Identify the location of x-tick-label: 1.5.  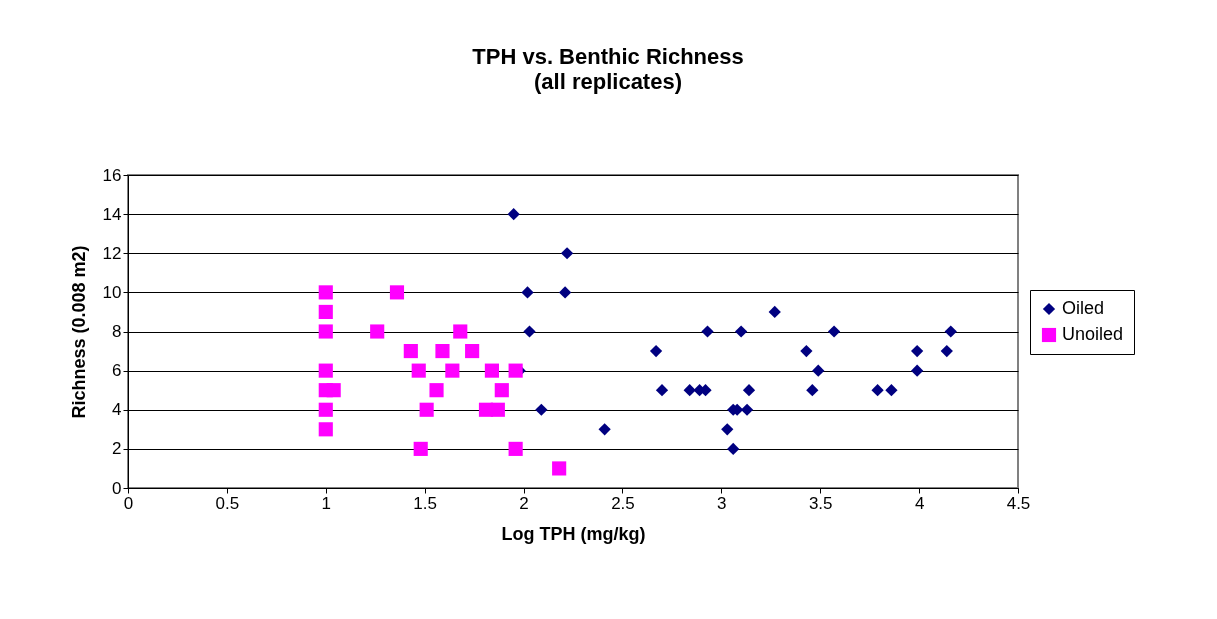
(425, 503).